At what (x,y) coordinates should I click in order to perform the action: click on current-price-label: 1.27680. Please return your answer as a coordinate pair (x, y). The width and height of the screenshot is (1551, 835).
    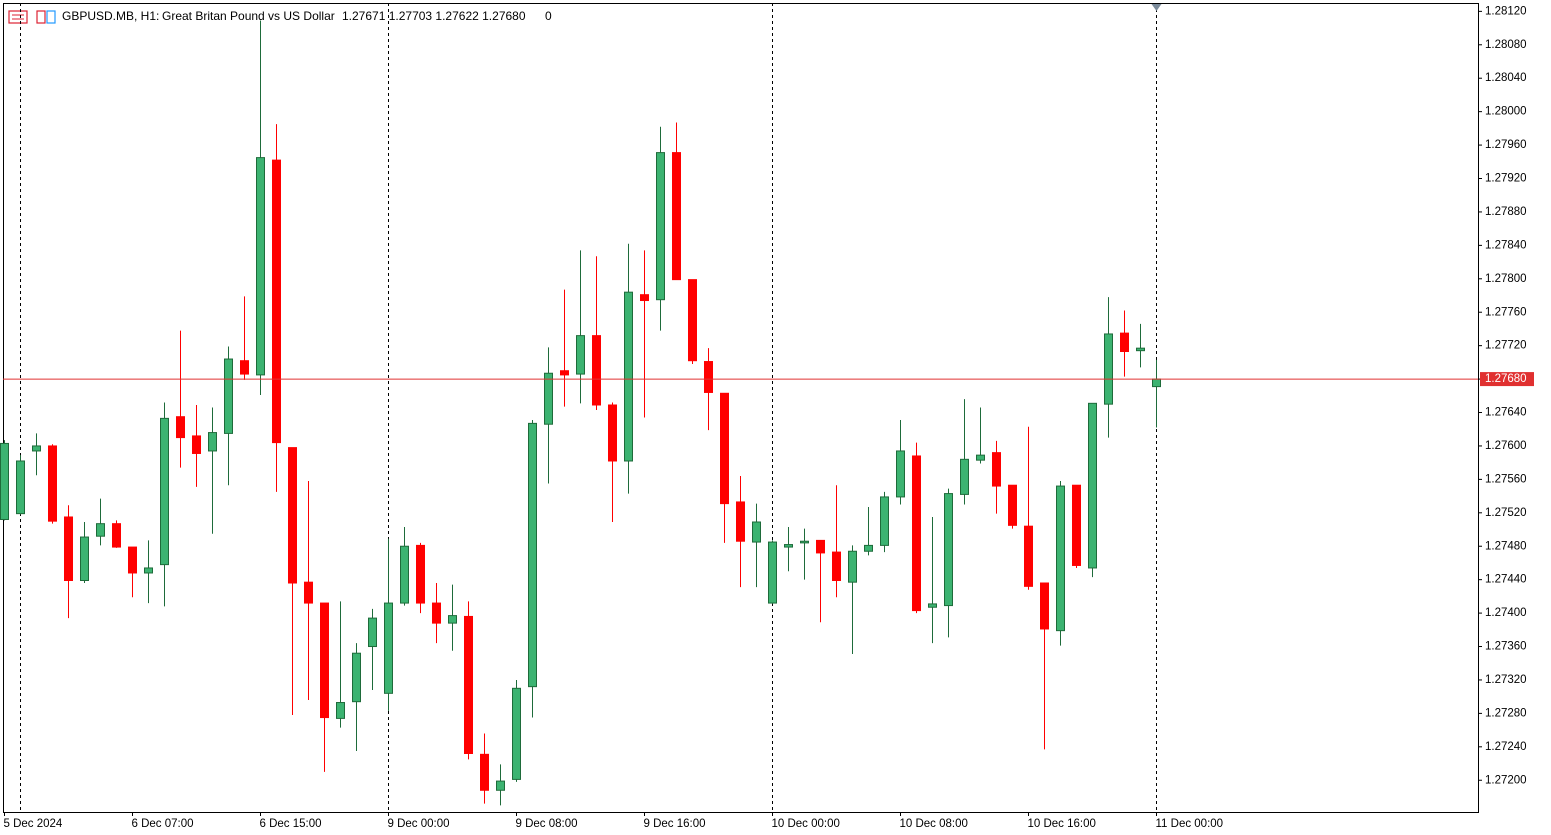
    Looking at the image, I should click on (1506, 379).